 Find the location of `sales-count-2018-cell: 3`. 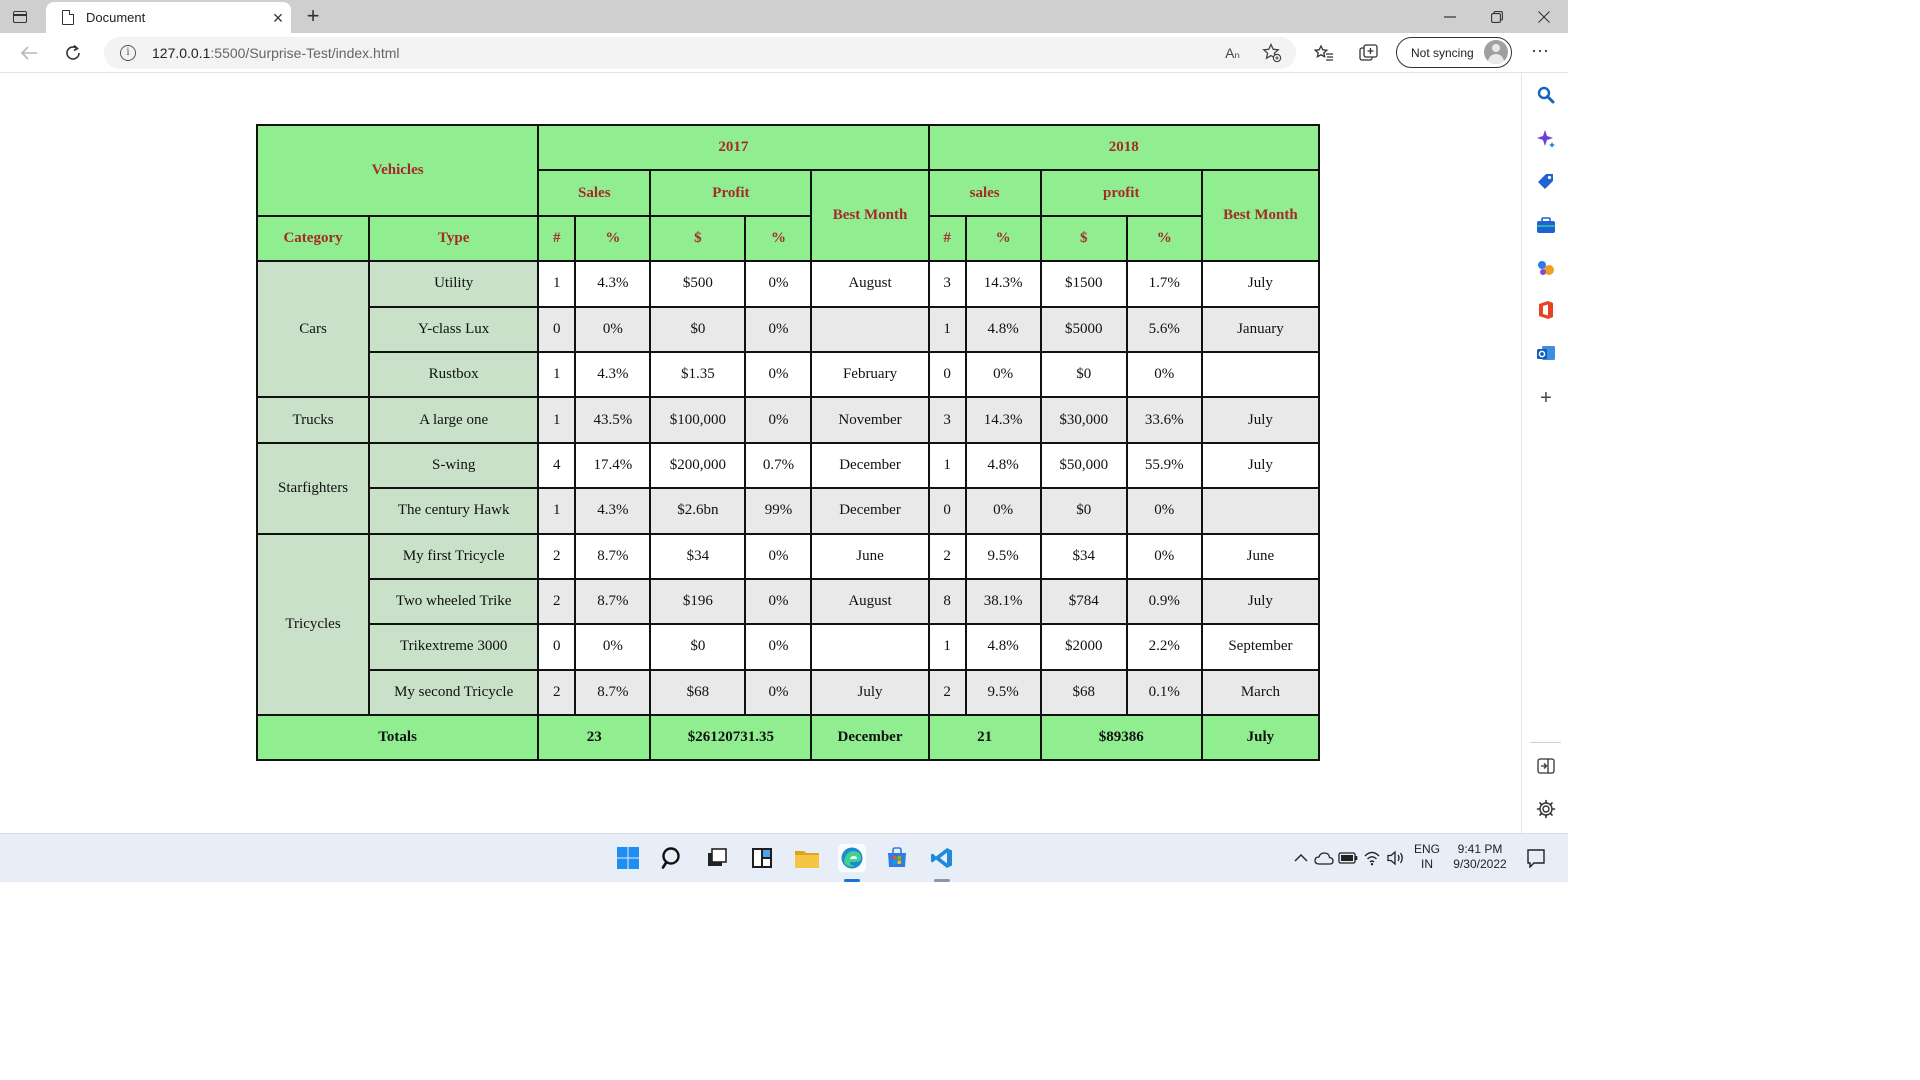

sales-count-2018-cell: 3 is located at coordinates (947, 420).